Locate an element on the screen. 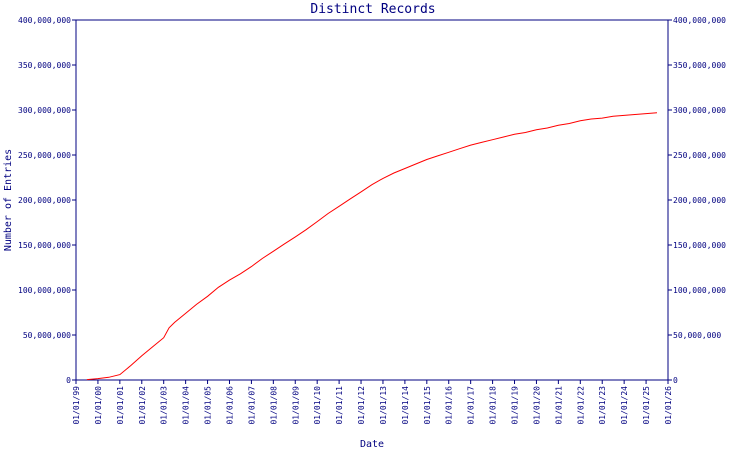 This screenshot has width=750, height=450. x-tick-label: 01/01/18 is located at coordinates (493, 405).